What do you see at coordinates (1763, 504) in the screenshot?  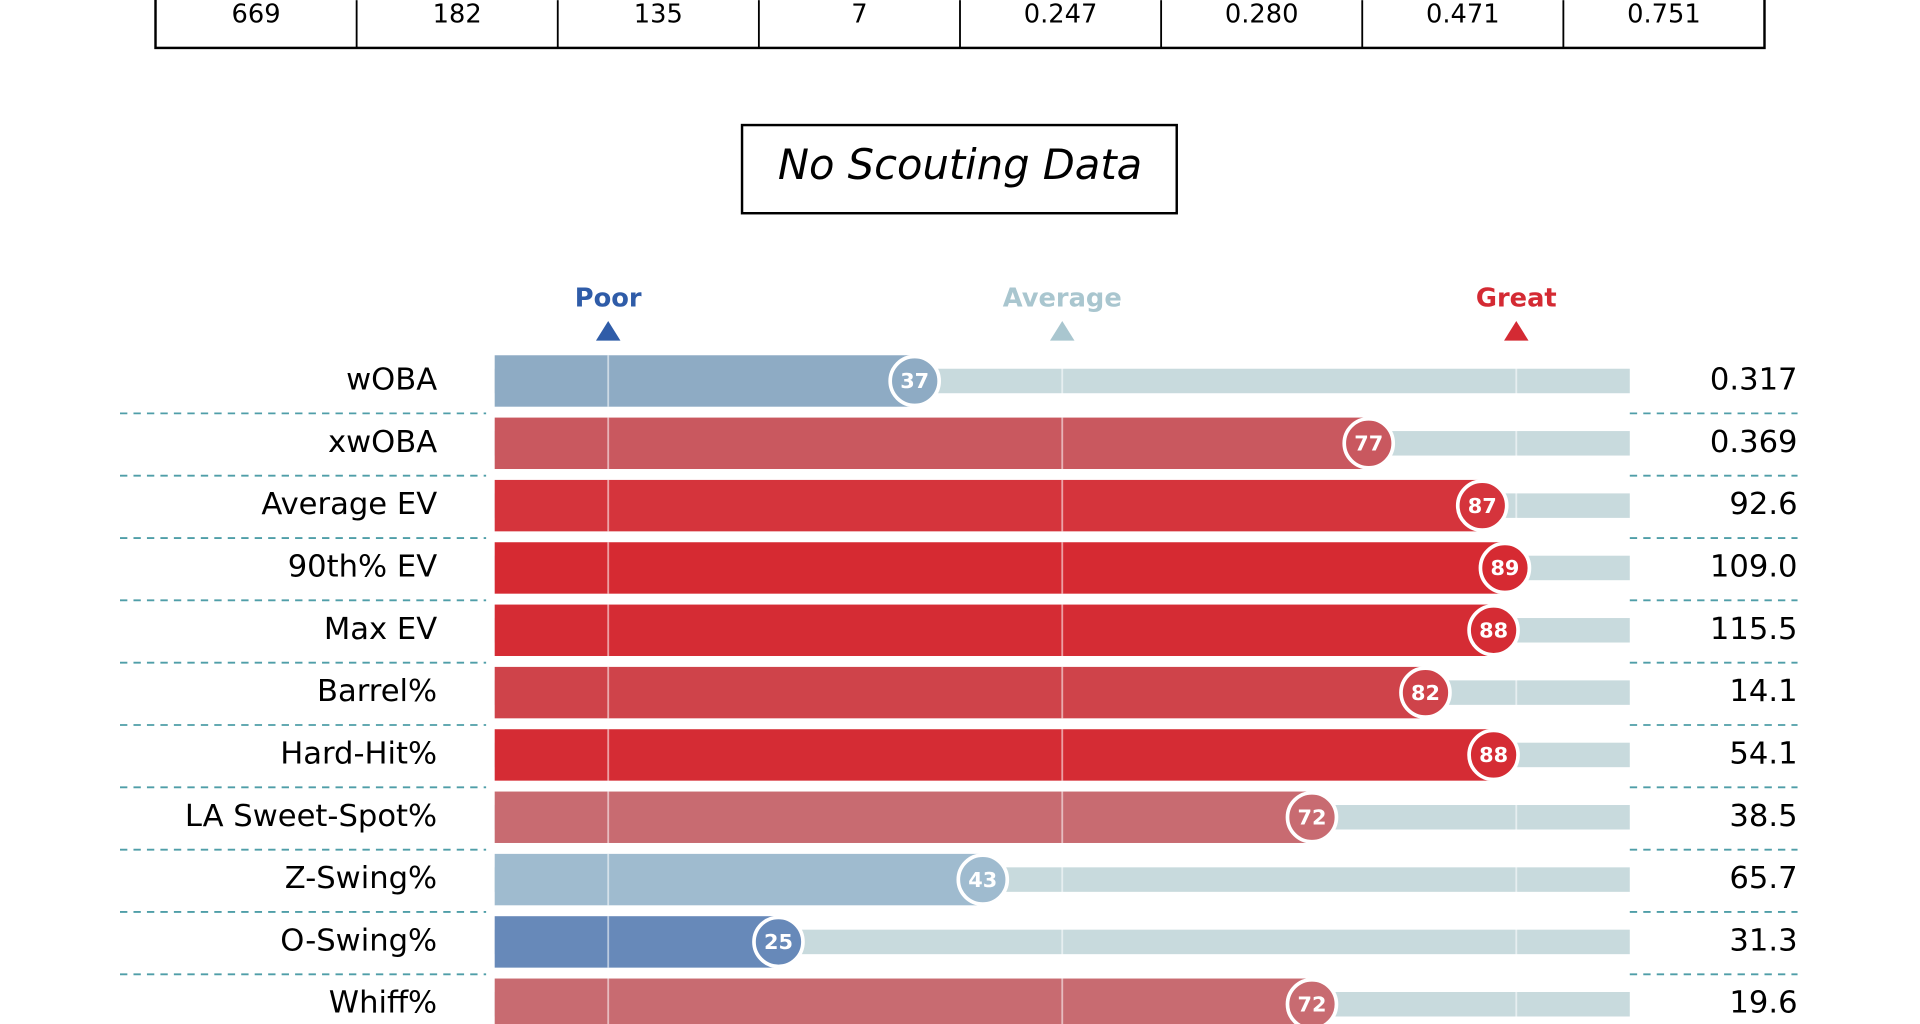 I see `stat-value: 92.6` at bounding box center [1763, 504].